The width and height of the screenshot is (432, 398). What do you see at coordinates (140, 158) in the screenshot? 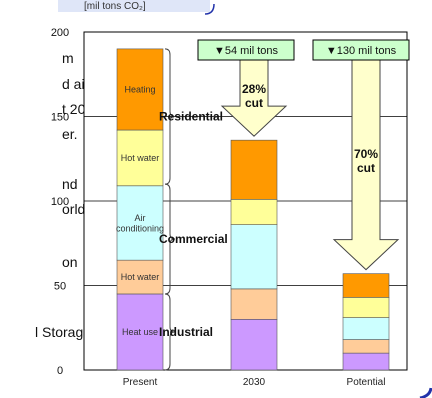
I see `segment-label-1: Hot water` at bounding box center [140, 158].